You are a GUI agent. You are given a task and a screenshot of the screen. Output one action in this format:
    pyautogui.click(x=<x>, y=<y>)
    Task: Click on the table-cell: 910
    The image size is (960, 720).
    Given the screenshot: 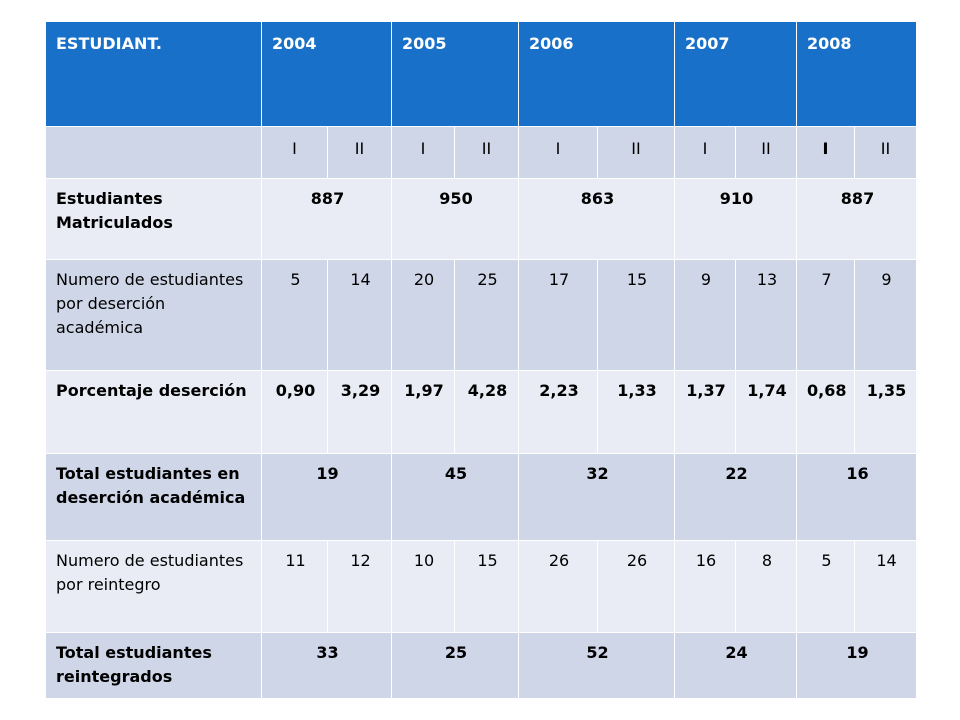 What is the action you would take?
    pyautogui.click(x=735, y=219)
    